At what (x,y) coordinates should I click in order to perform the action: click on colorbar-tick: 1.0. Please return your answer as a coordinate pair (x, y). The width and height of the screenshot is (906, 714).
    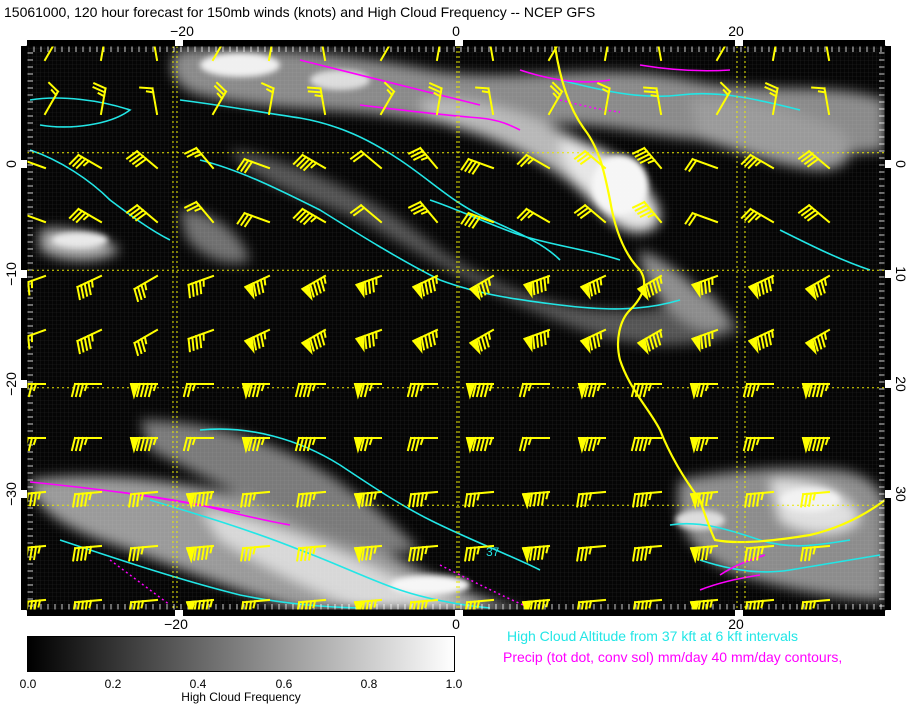
    Looking at the image, I should click on (454, 684).